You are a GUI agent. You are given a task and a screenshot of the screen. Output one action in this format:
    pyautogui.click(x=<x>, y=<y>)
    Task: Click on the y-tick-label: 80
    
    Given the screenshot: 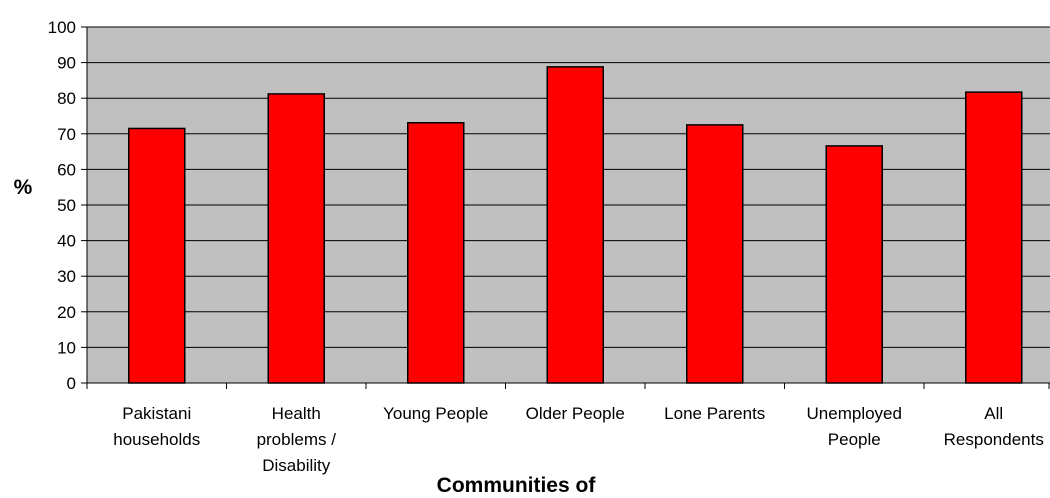 What is the action you would take?
    pyautogui.click(x=66, y=98)
    